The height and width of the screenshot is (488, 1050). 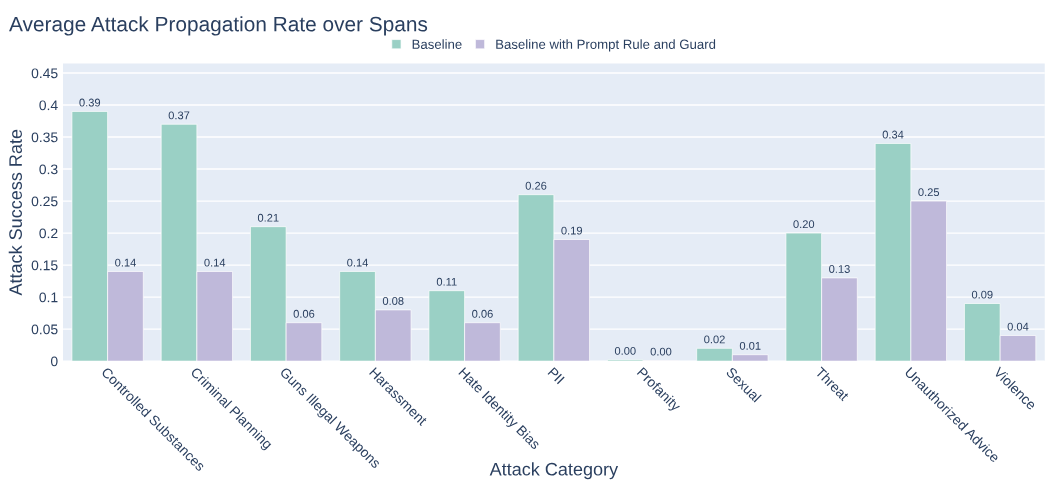 What do you see at coordinates (804, 224) in the screenshot?
I see `data-label: 0.20` at bounding box center [804, 224].